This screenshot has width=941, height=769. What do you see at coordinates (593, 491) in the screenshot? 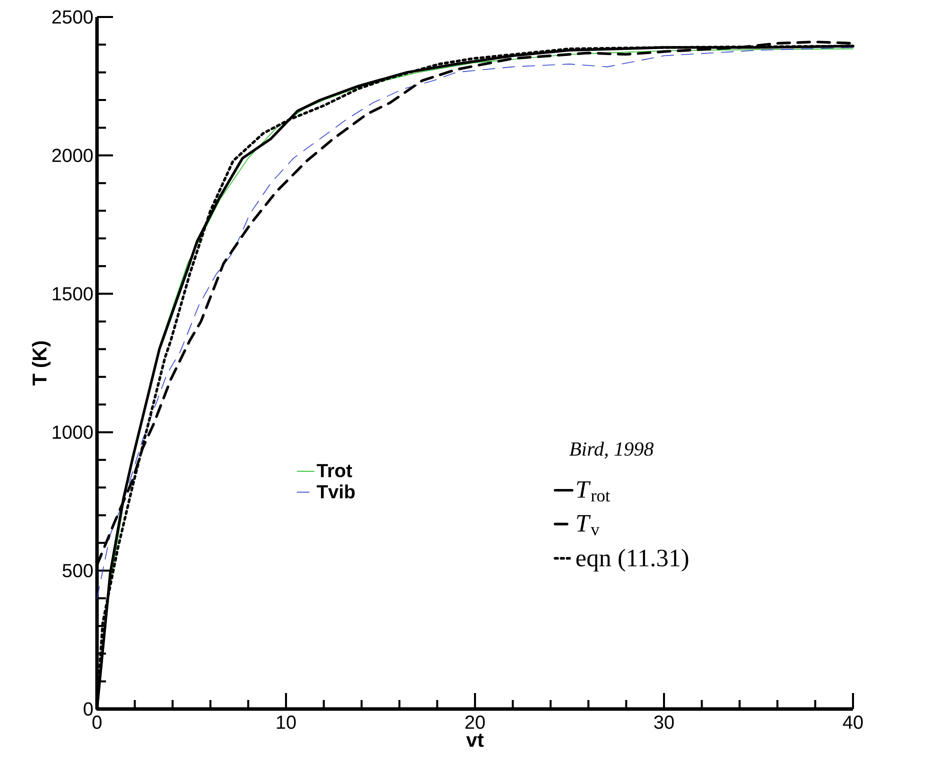
I see `legend-label: T$_{rot}$` at bounding box center [593, 491].